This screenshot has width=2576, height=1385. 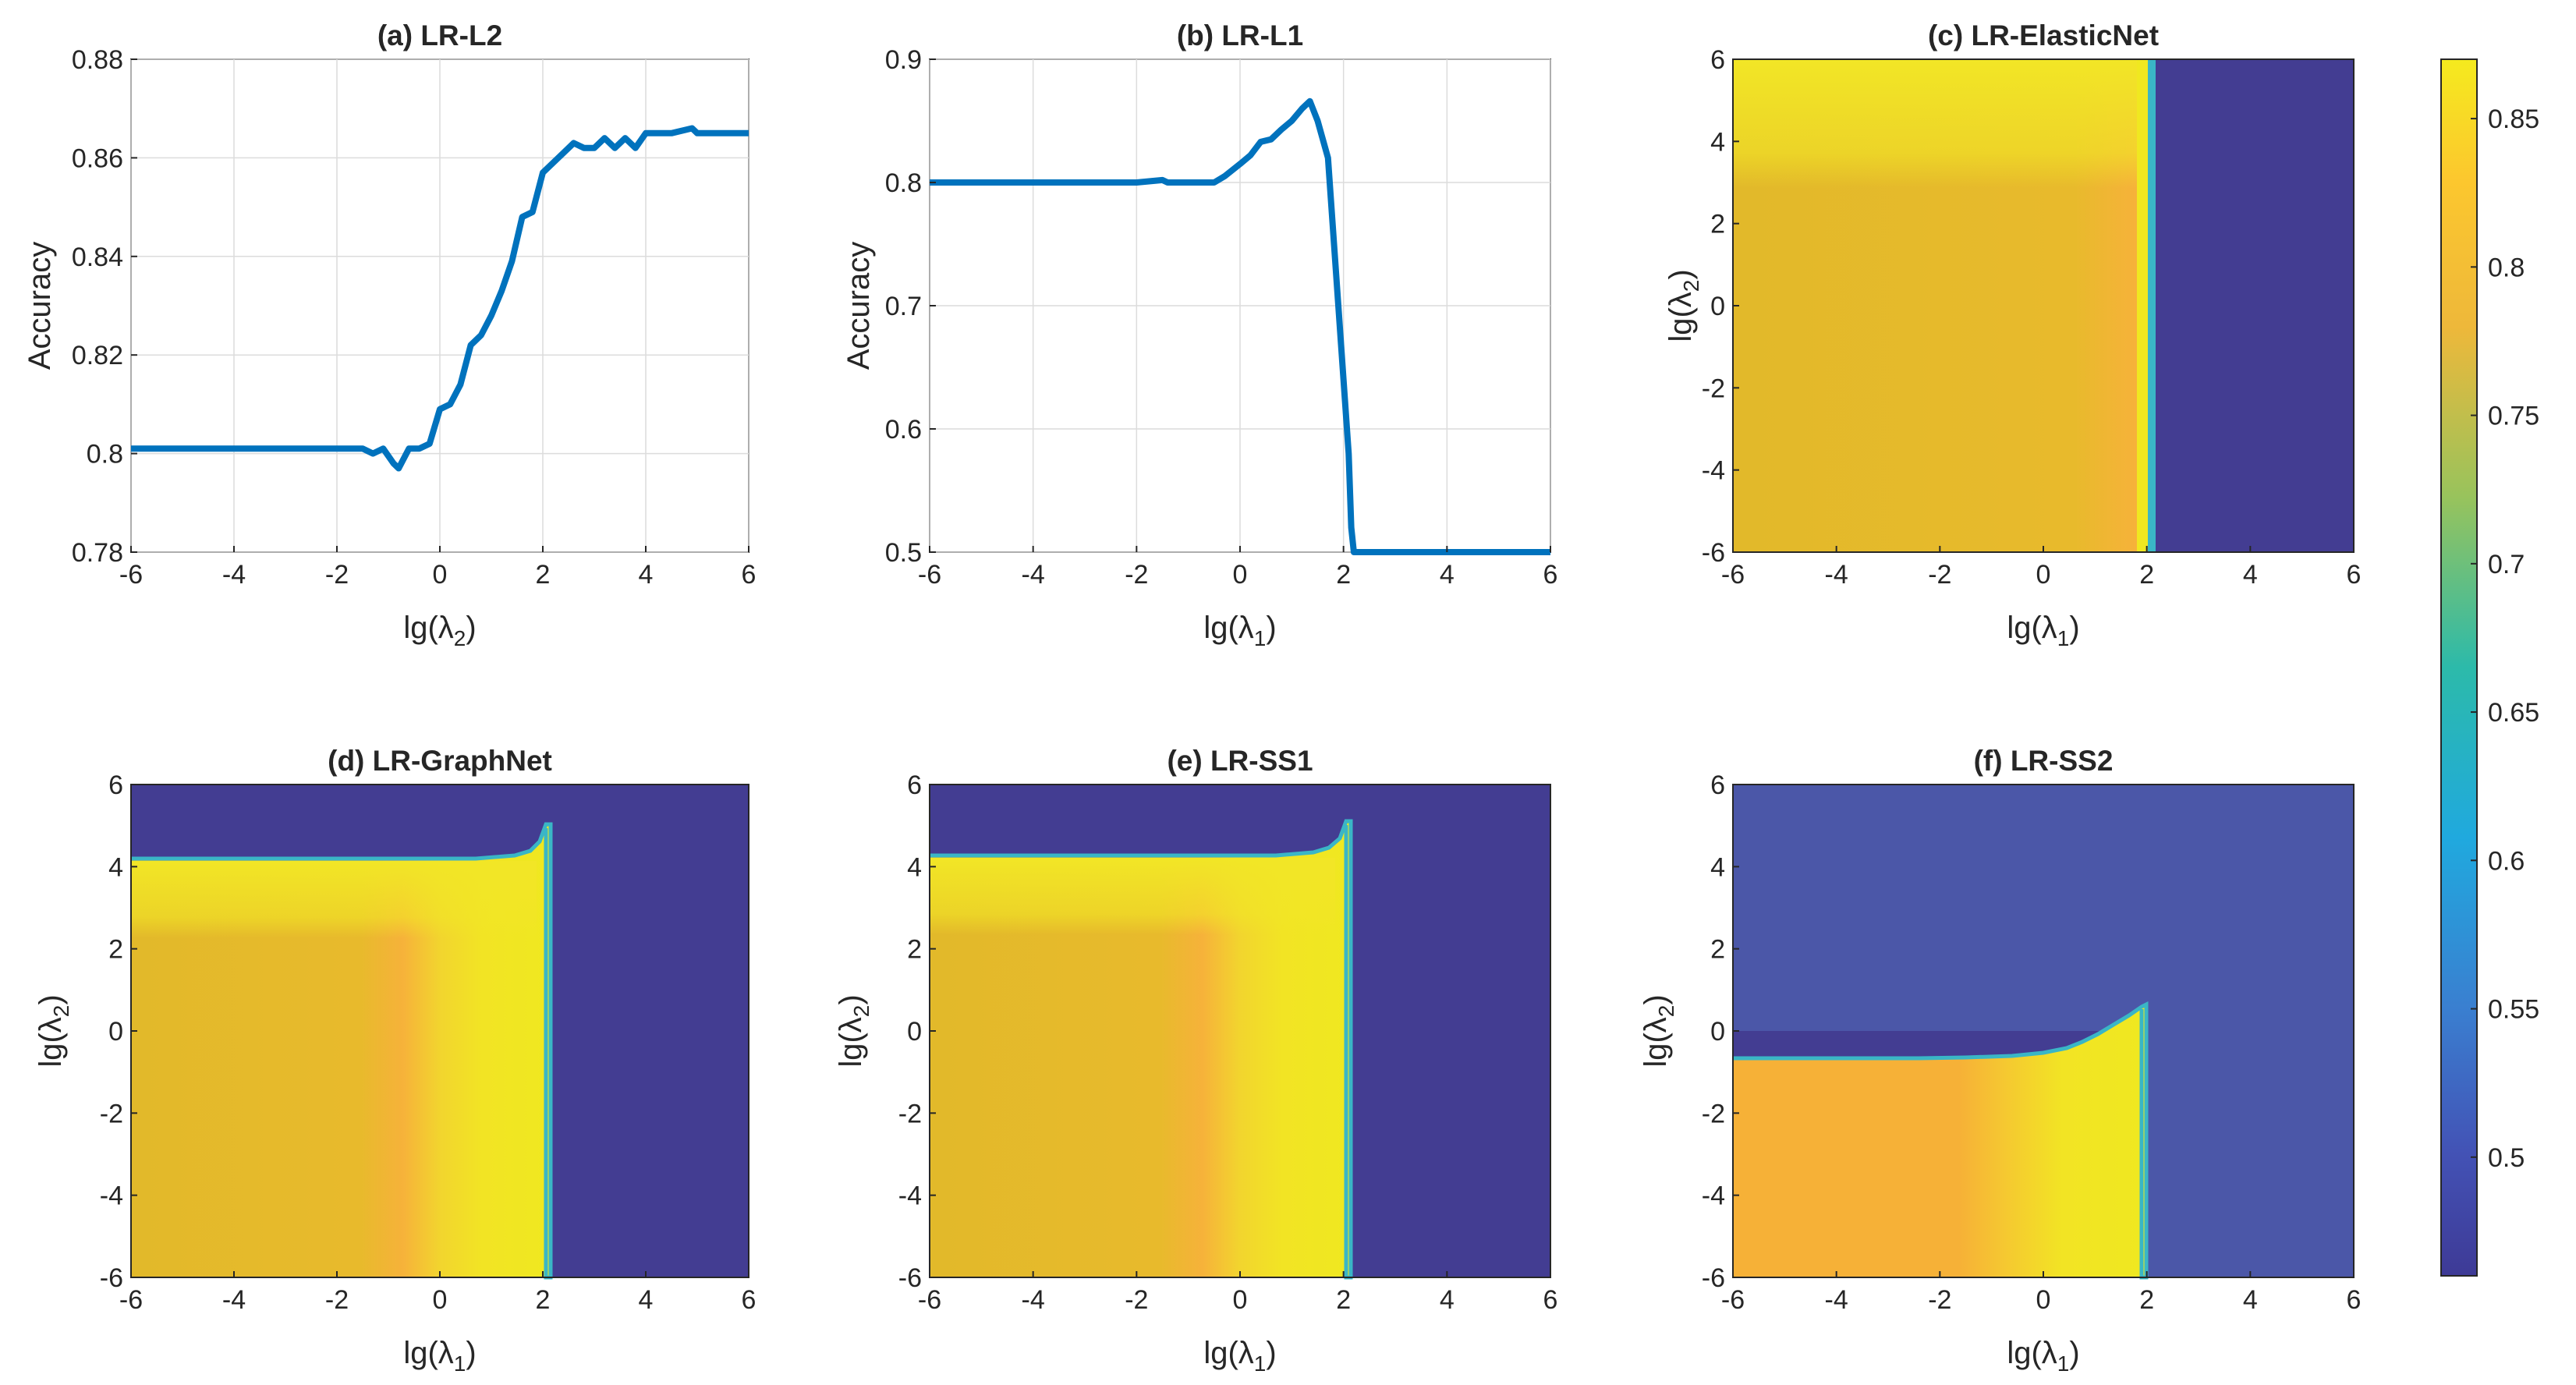 I want to click on xlabel-f: lg(λ1), so click(x=2043, y=1356).